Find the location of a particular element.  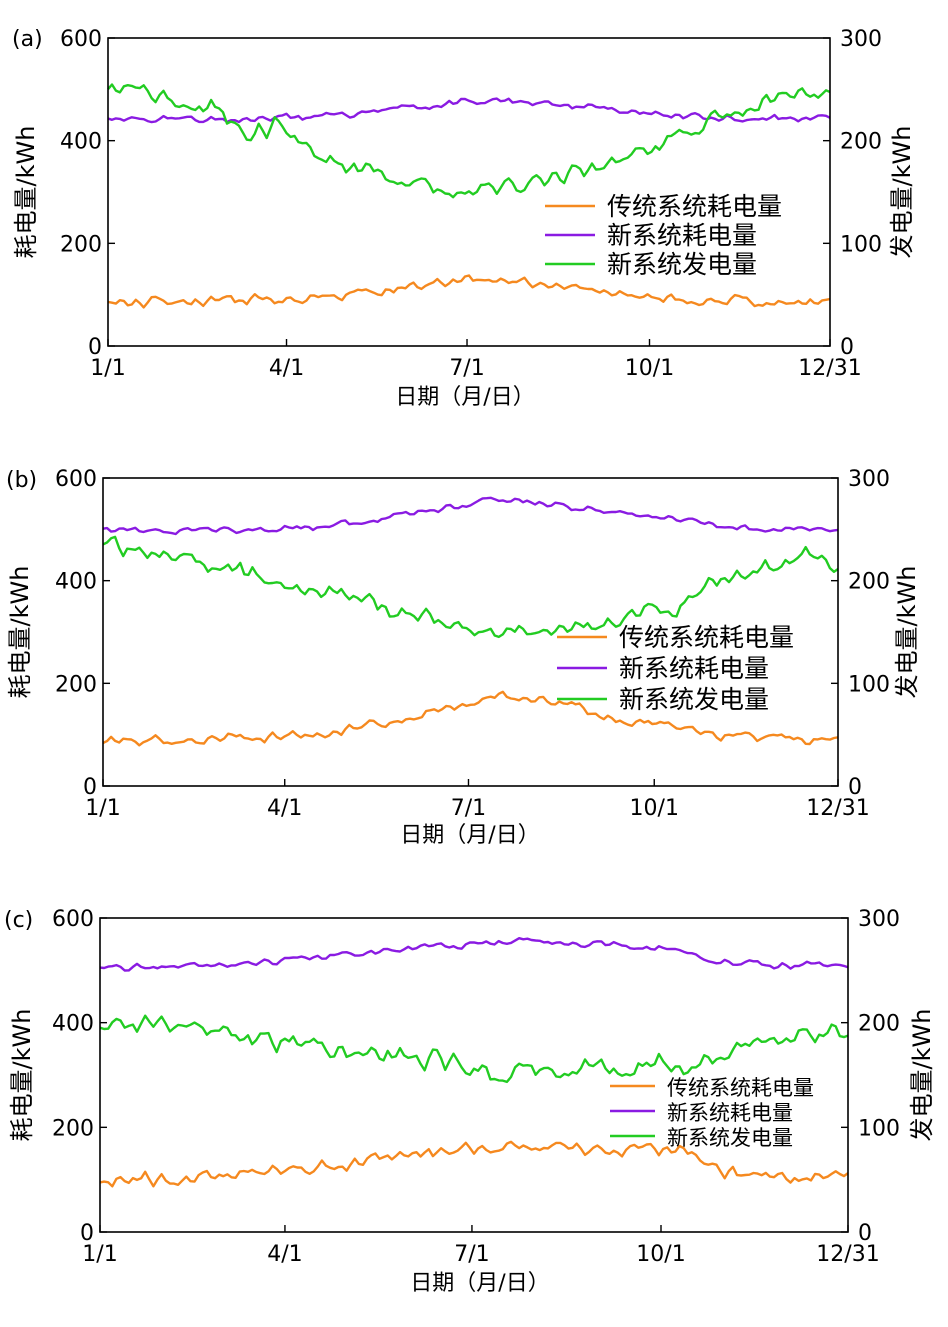

panel-label: (c) is located at coordinates (18, 920).